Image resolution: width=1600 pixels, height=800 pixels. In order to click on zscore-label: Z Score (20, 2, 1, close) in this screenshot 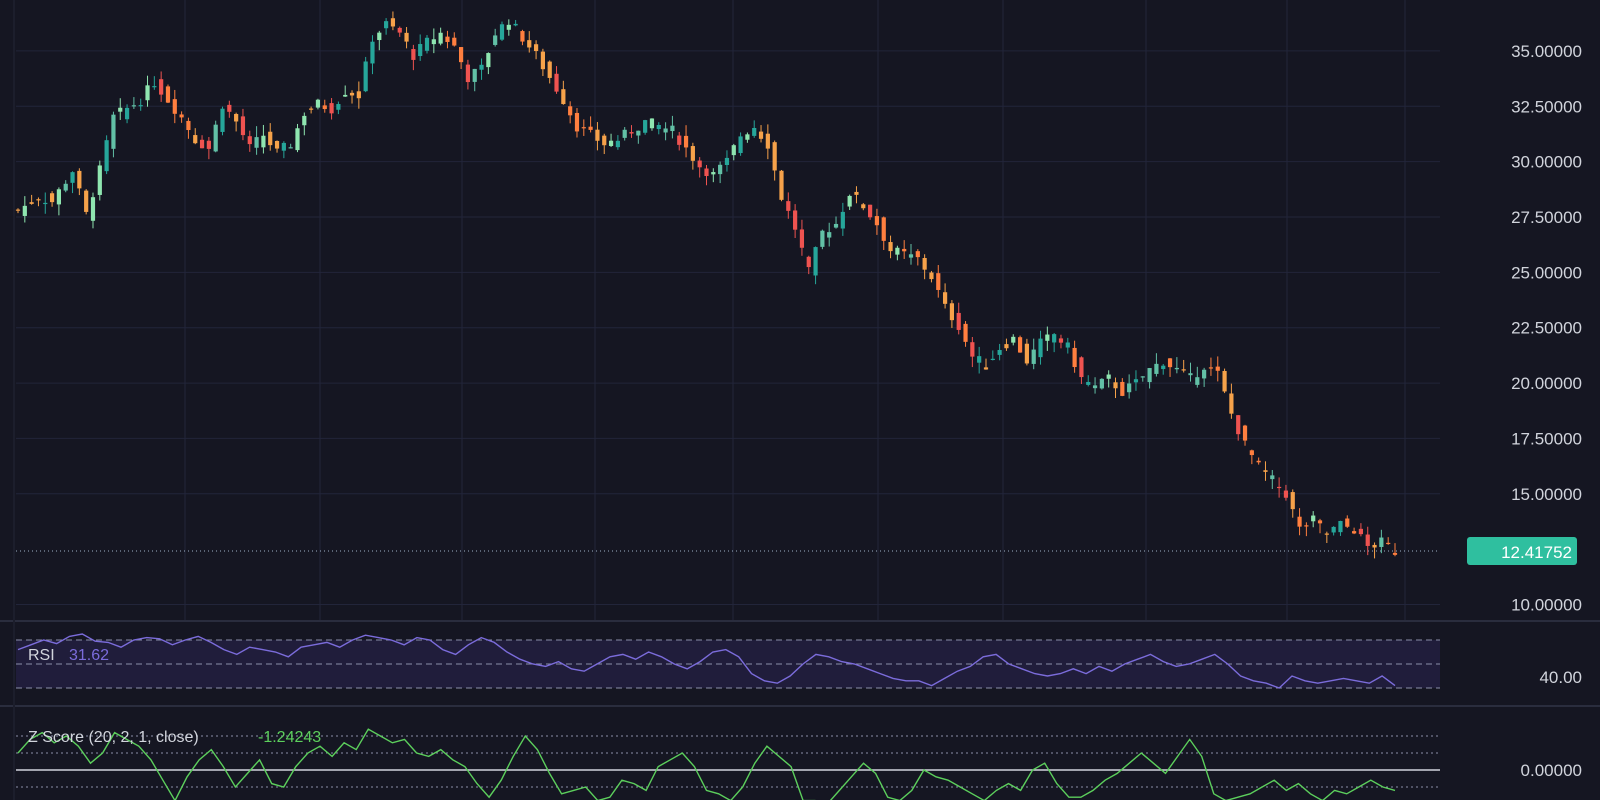, I will do `click(113, 737)`.